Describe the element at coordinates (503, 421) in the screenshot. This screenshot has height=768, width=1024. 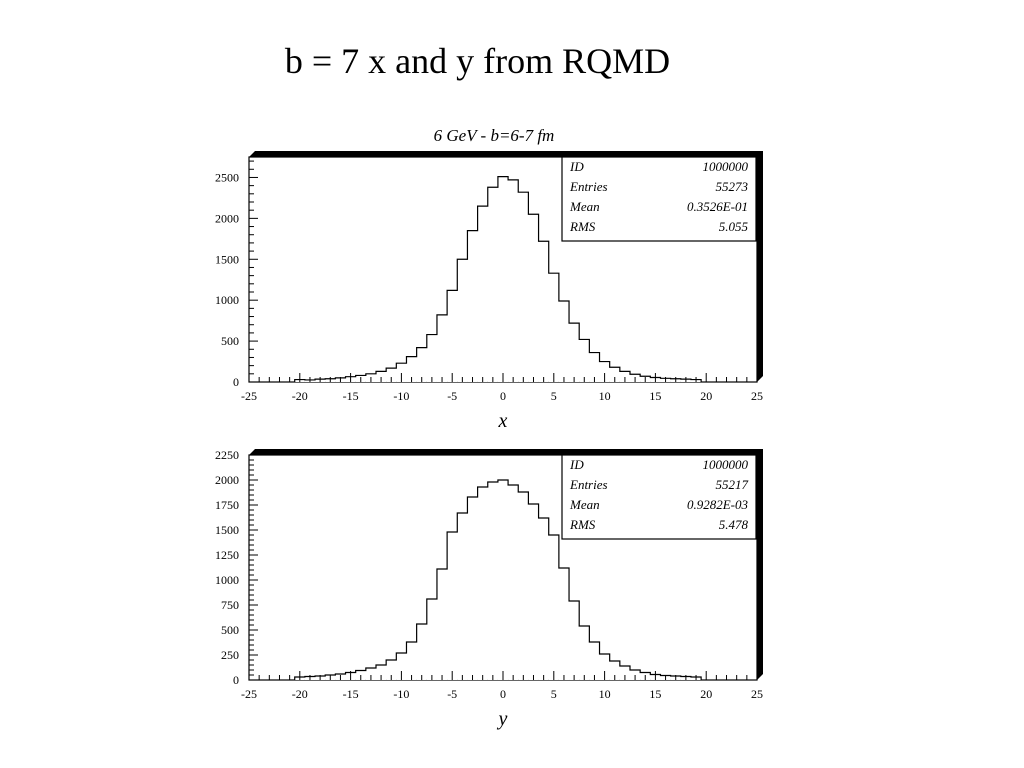
I see `x-axis-label: x` at that location.